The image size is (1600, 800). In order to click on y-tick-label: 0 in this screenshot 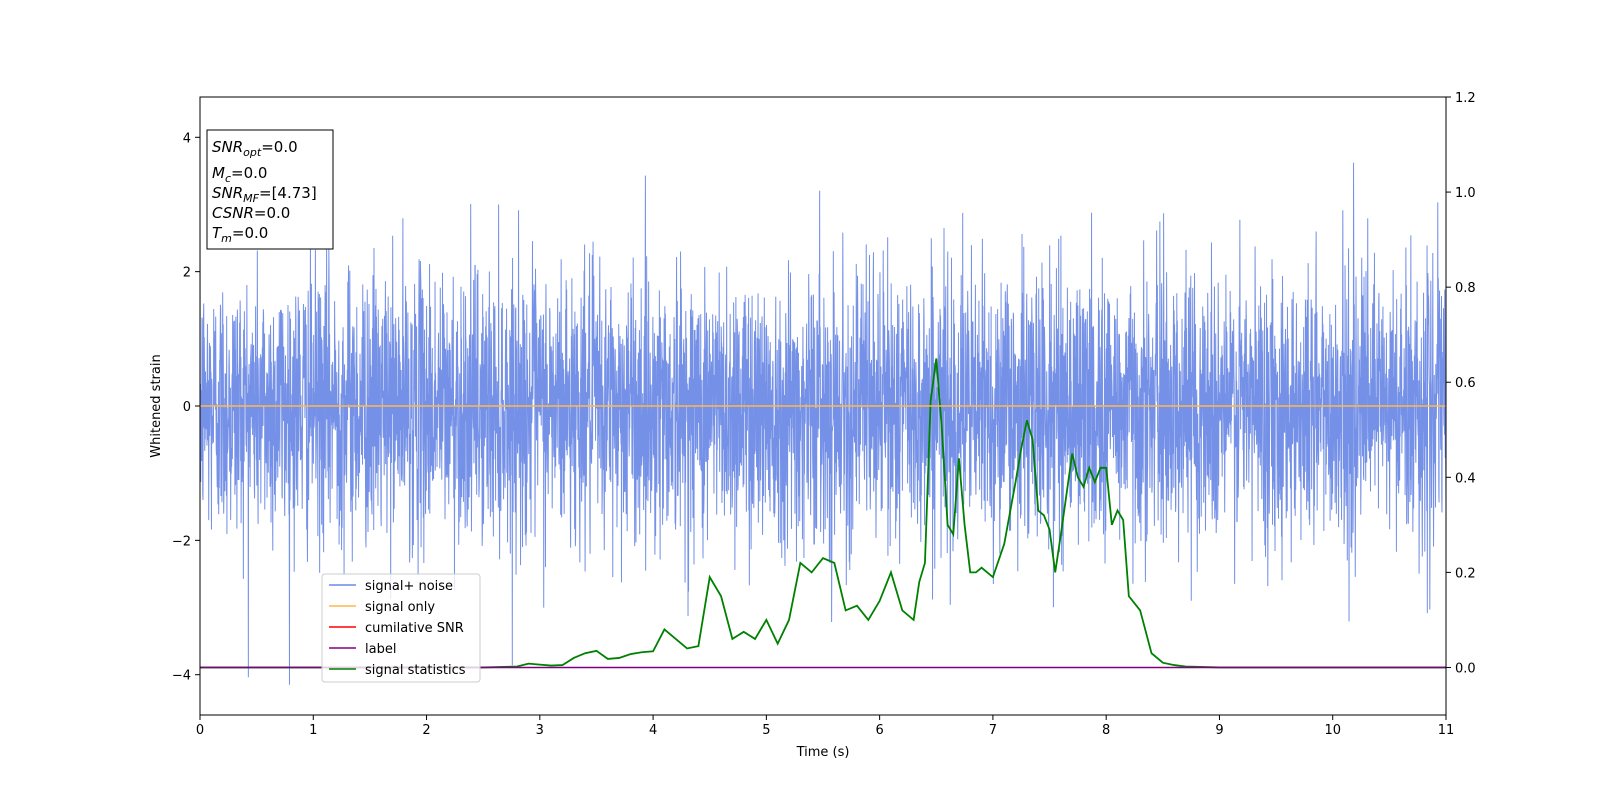, I will do `click(187, 407)`.